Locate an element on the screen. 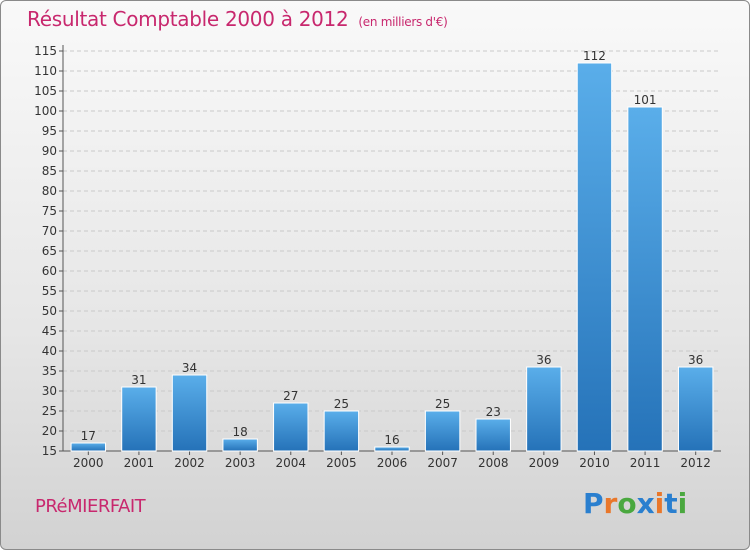  x-tick-label: 2008 is located at coordinates (493, 463).